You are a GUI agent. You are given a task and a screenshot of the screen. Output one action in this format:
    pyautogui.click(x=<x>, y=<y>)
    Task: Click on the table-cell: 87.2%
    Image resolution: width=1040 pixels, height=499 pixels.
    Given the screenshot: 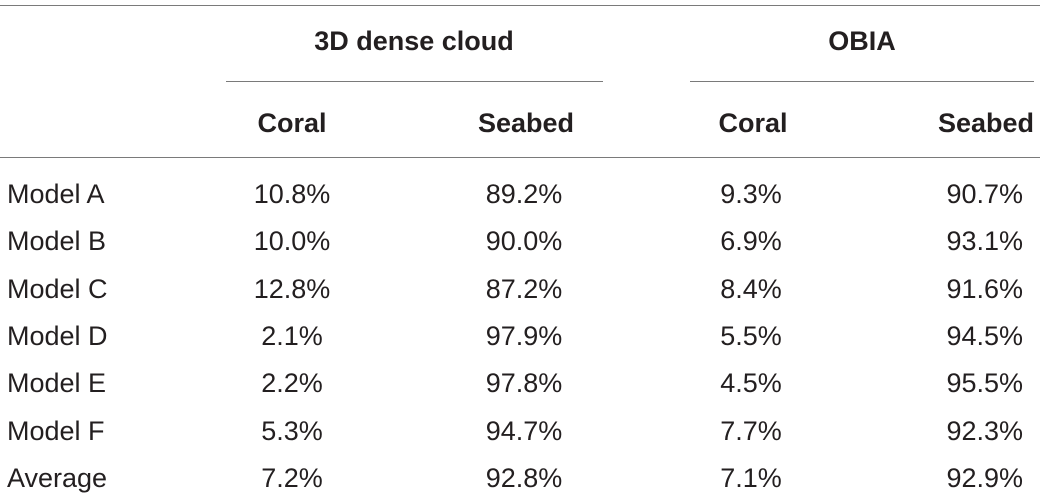 What is the action you would take?
    pyautogui.click(x=524, y=289)
    